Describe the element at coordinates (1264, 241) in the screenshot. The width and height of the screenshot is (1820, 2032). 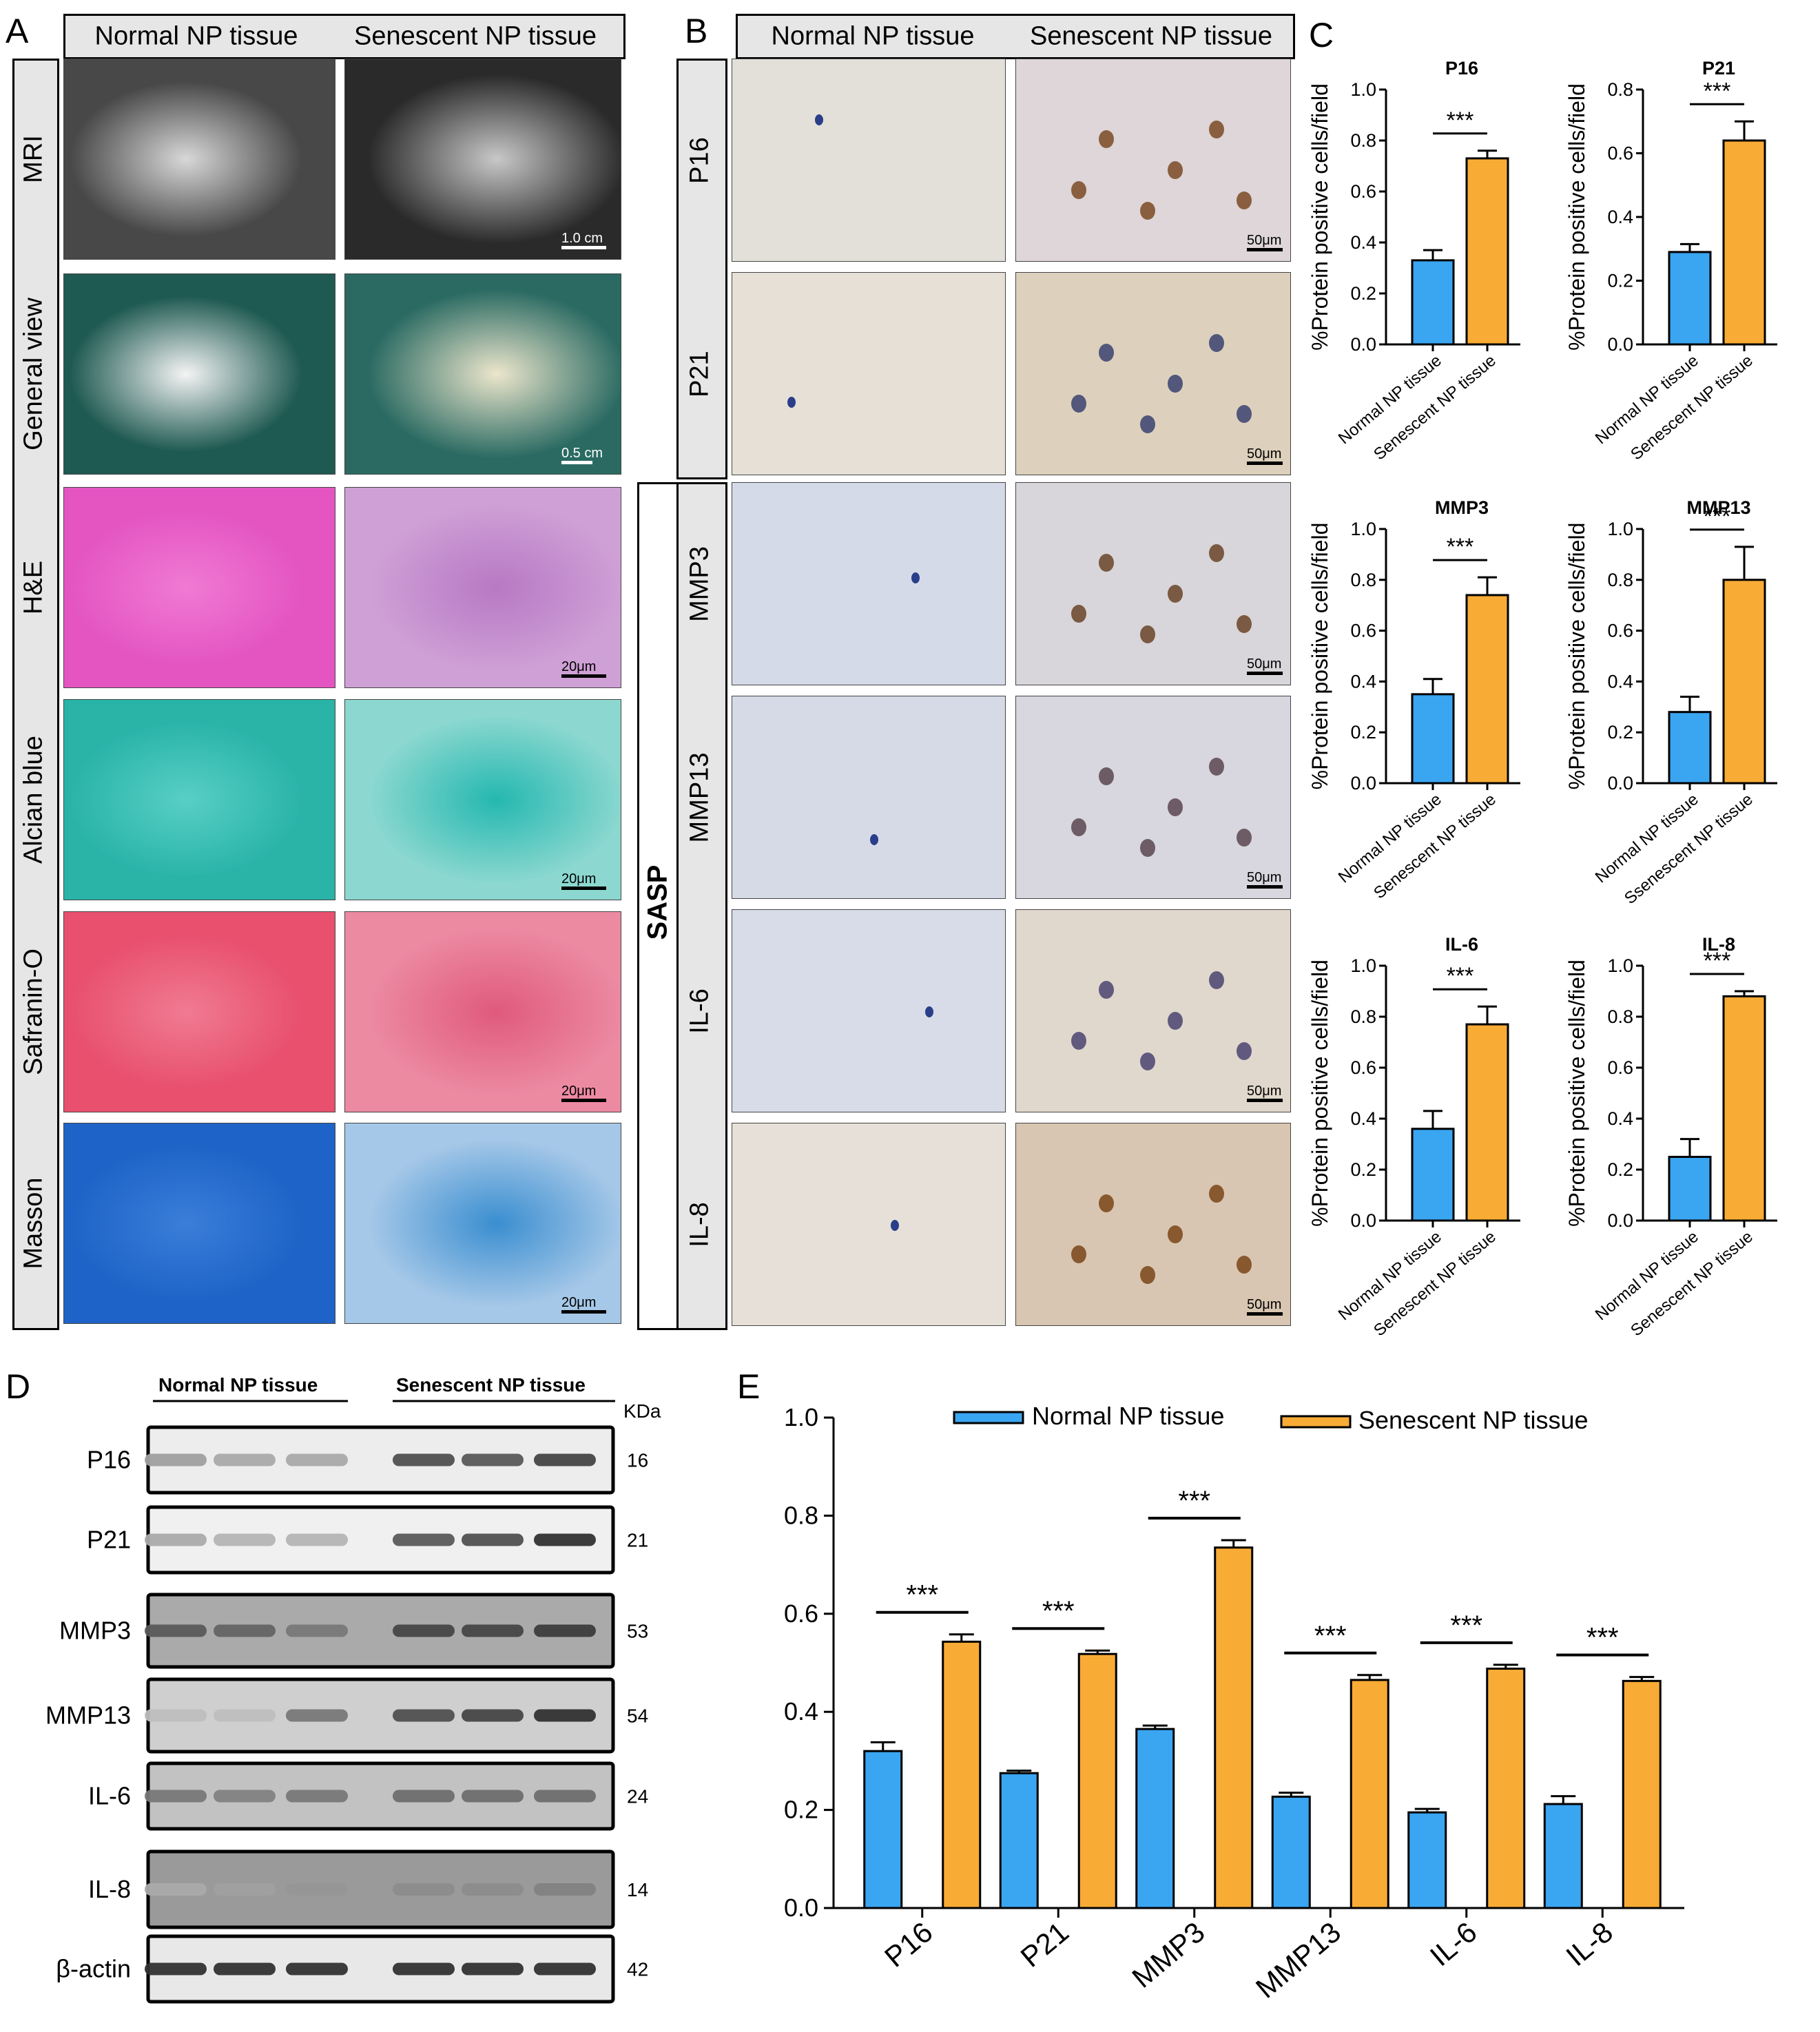
I see `scale-label-b-p16: 50μm` at that location.